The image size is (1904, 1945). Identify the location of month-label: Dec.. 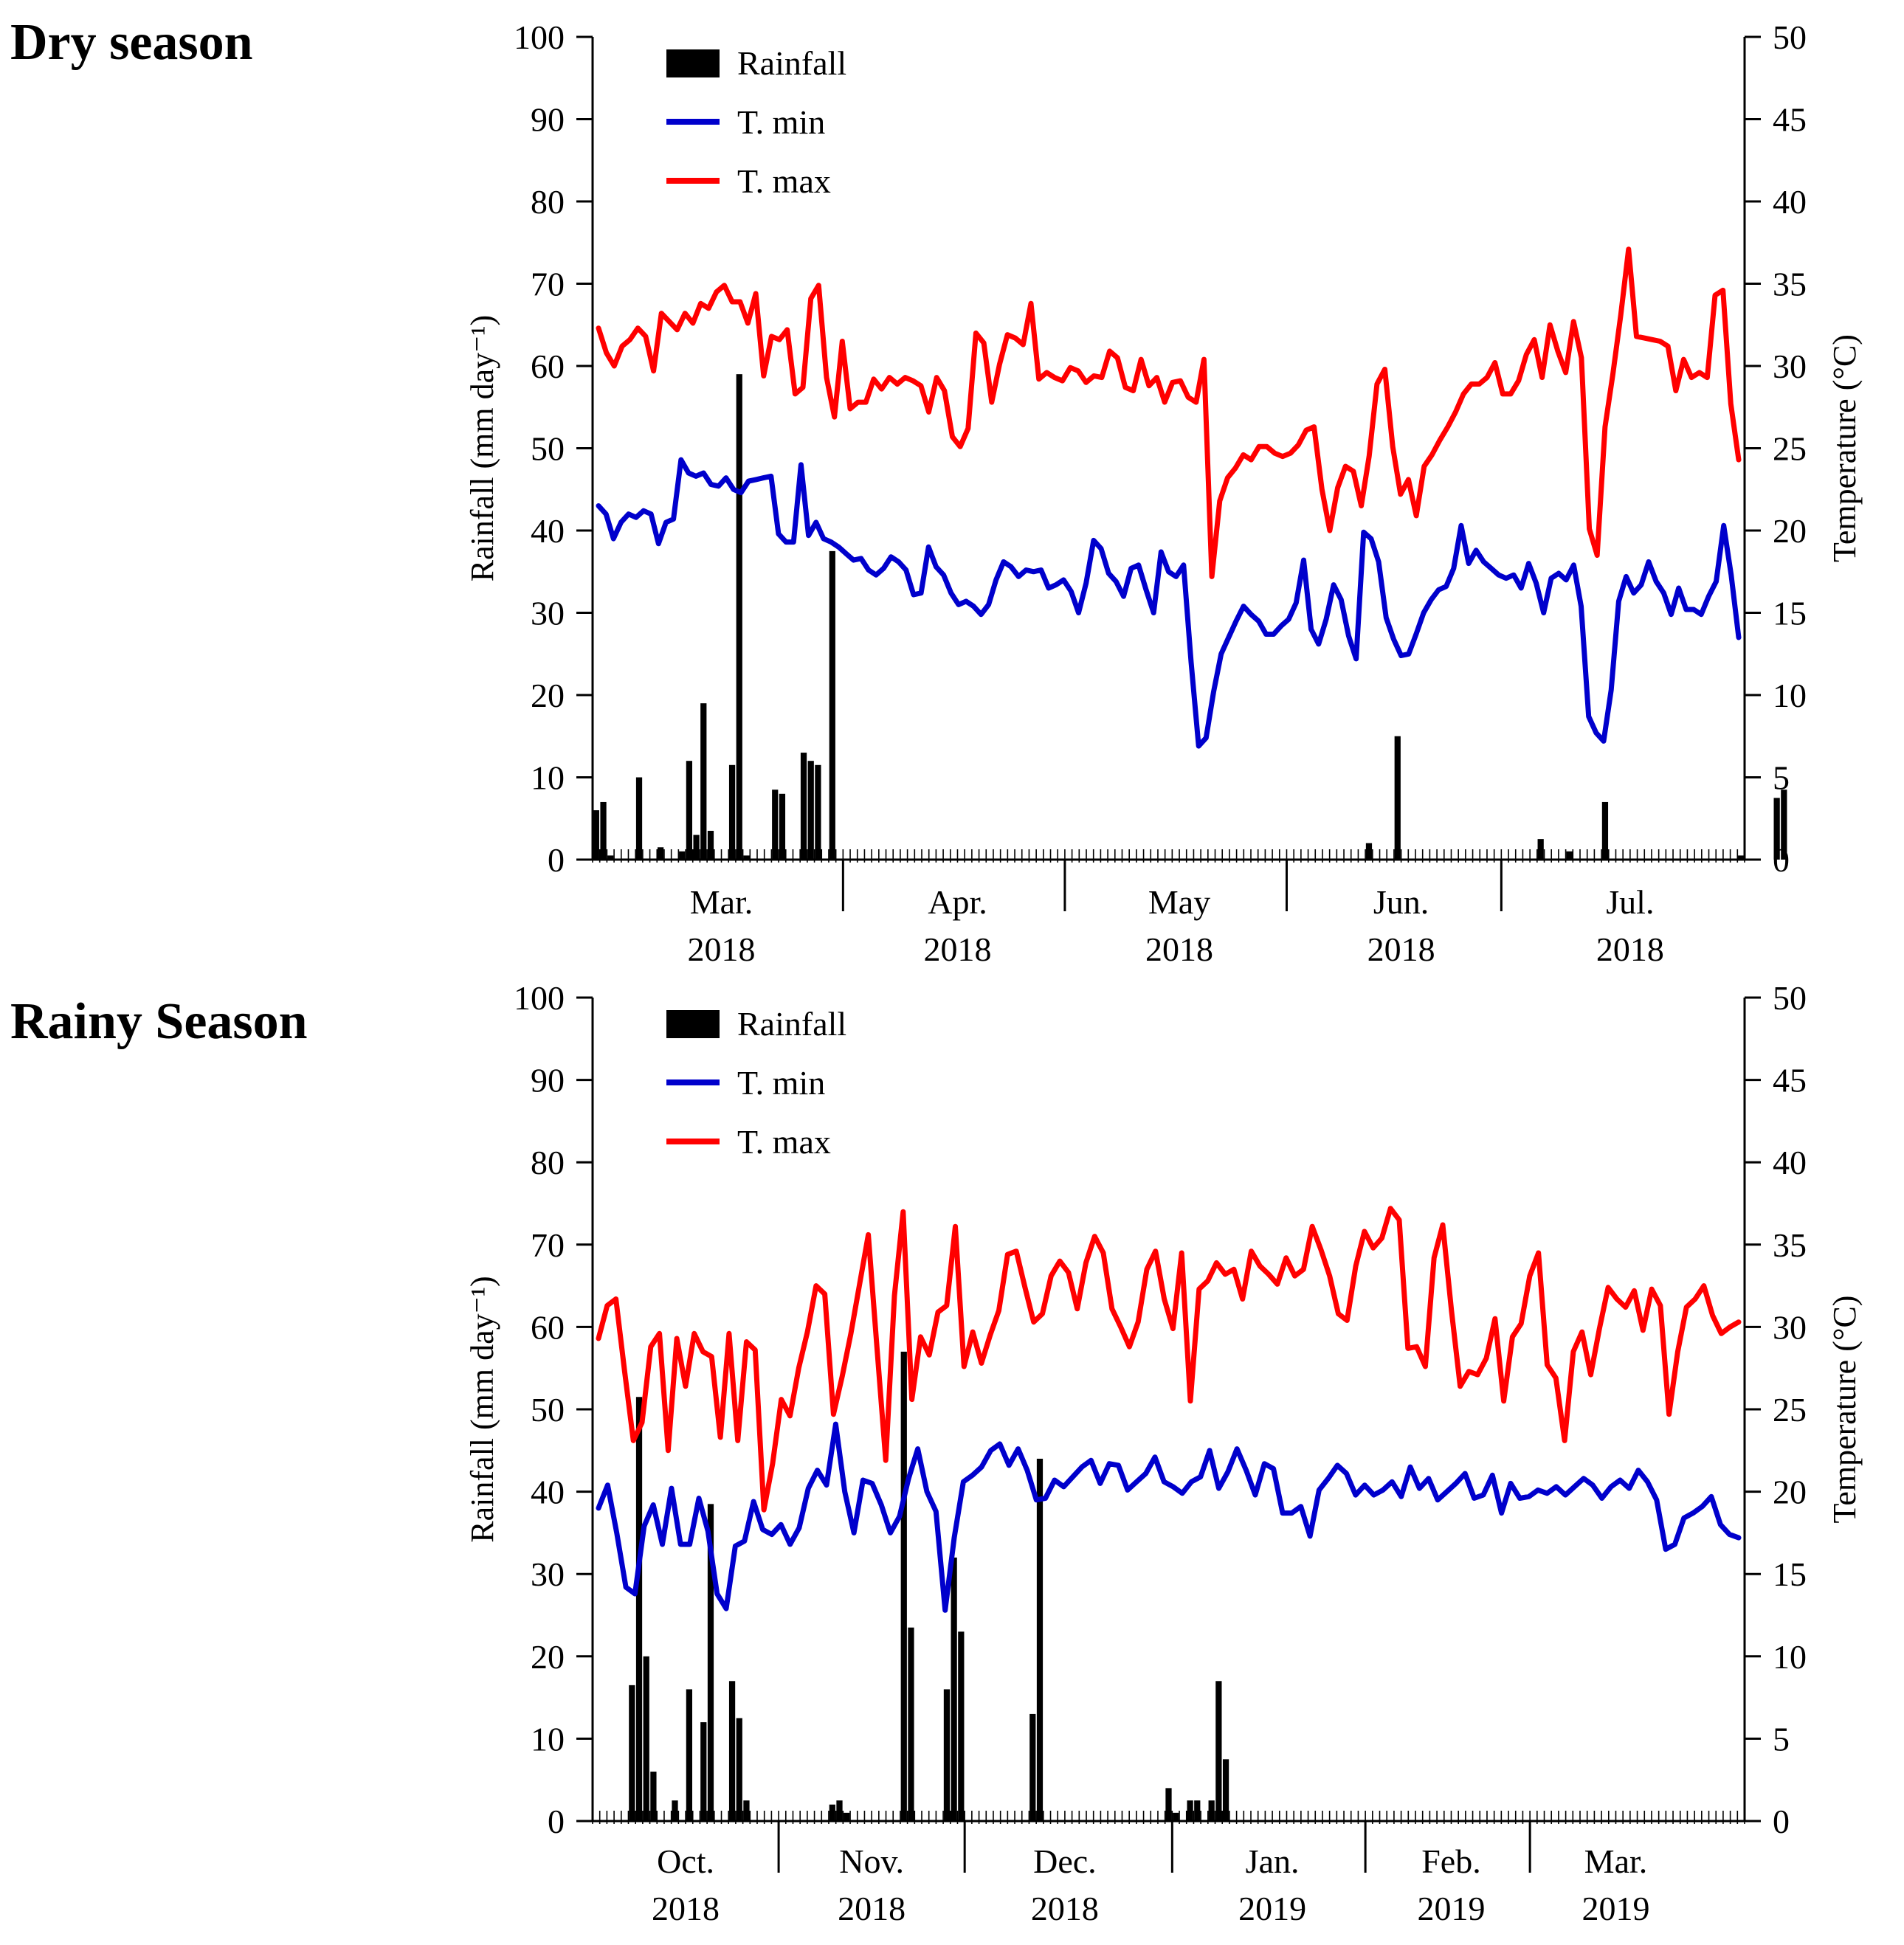
(1065, 1861).